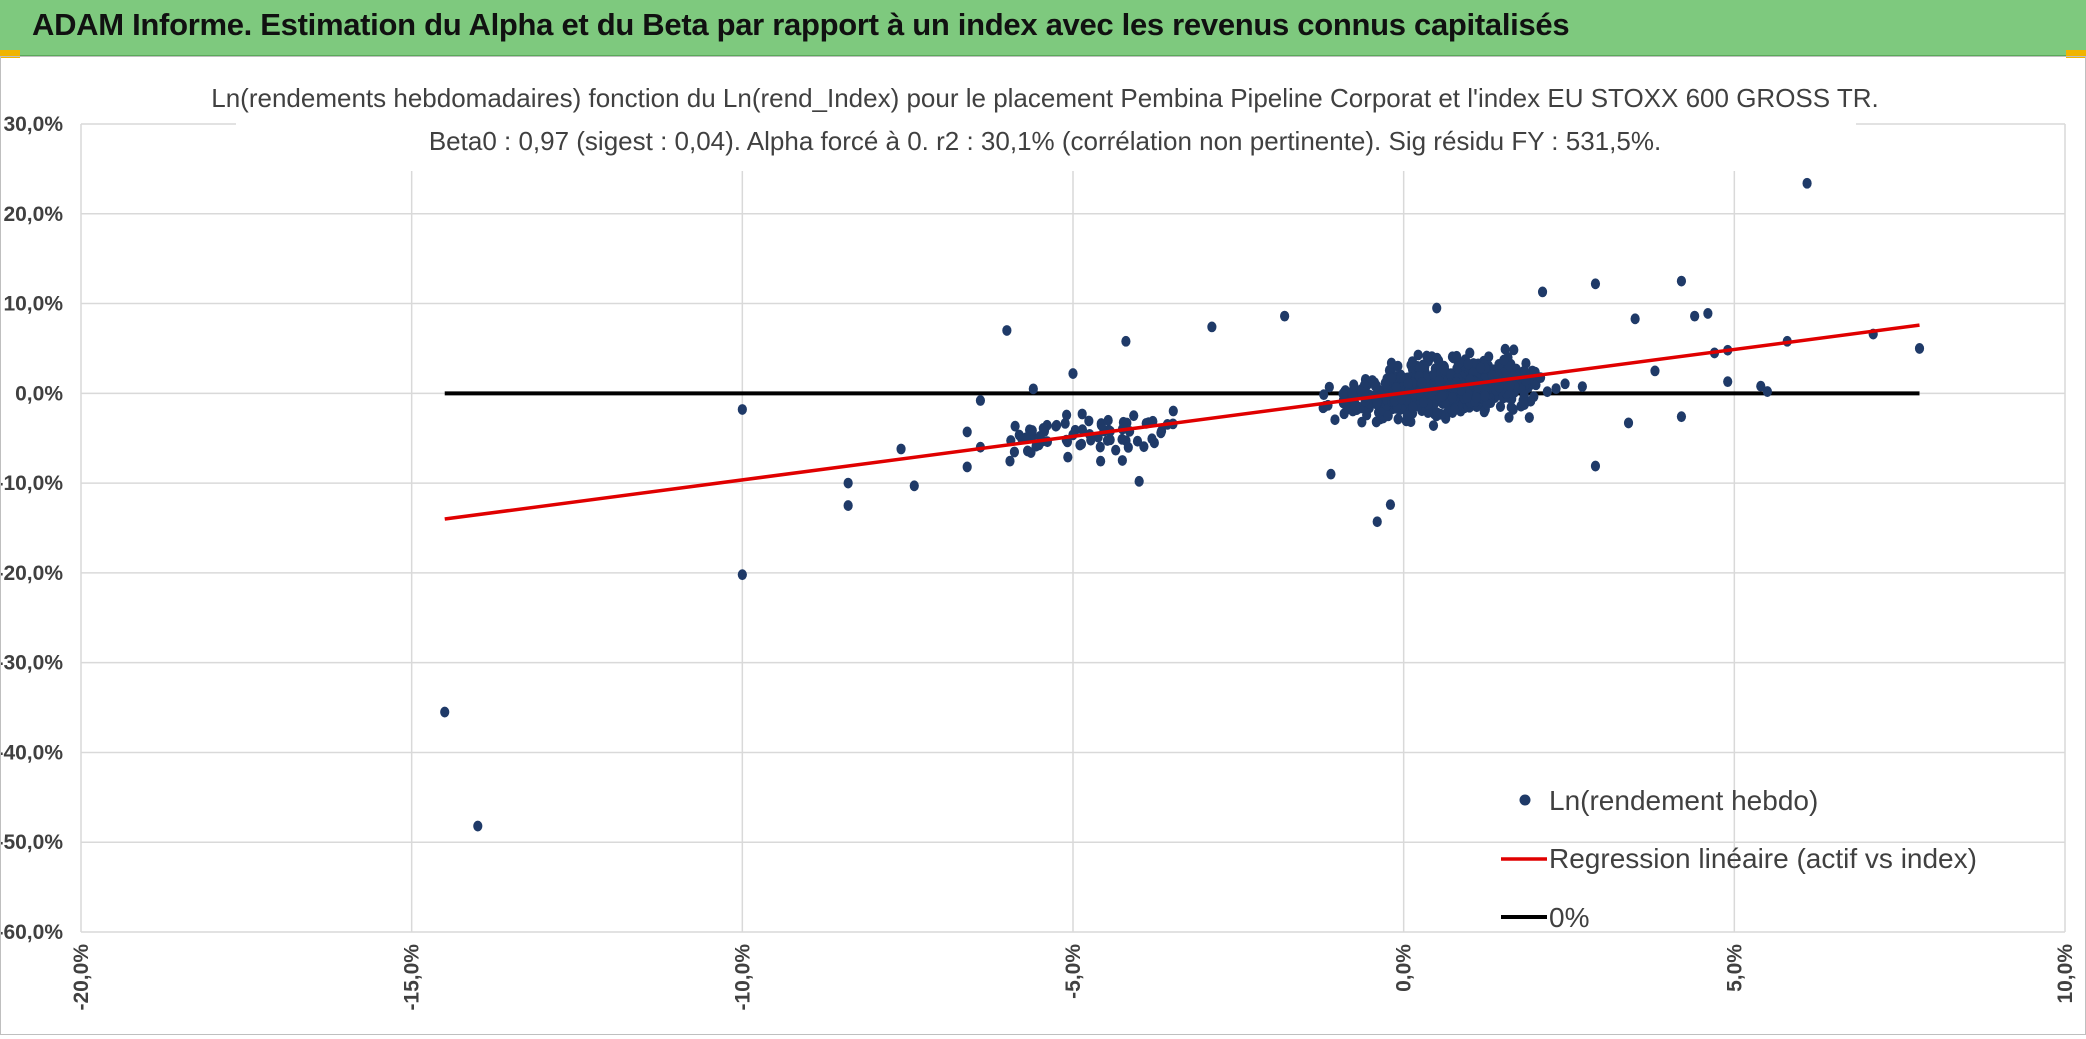 The height and width of the screenshot is (1039, 2086). What do you see at coordinates (32, 483) in the screenshot?
I see `y-tick-label: -10,0%` at bounding box center [32, 483].